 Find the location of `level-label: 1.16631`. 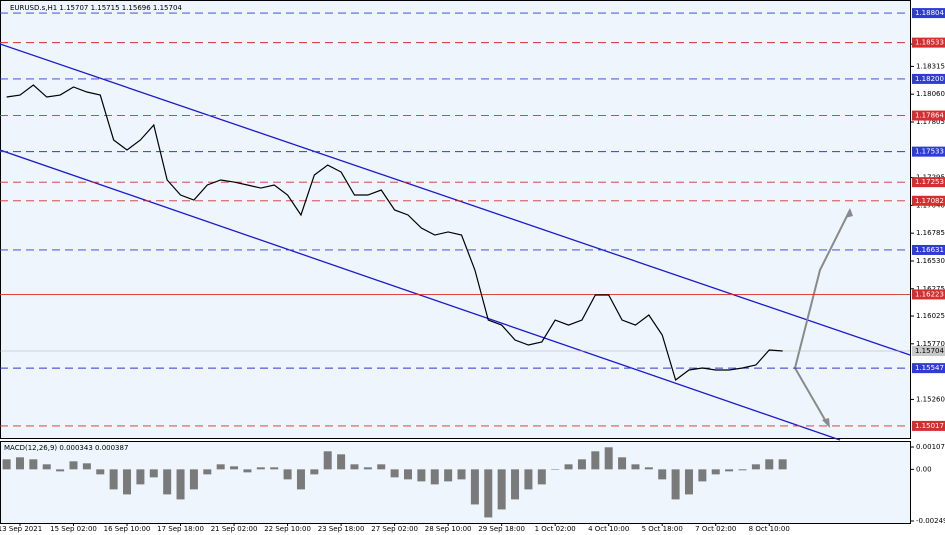

level-label: 1.16631 is located at coordinates (929, 250).